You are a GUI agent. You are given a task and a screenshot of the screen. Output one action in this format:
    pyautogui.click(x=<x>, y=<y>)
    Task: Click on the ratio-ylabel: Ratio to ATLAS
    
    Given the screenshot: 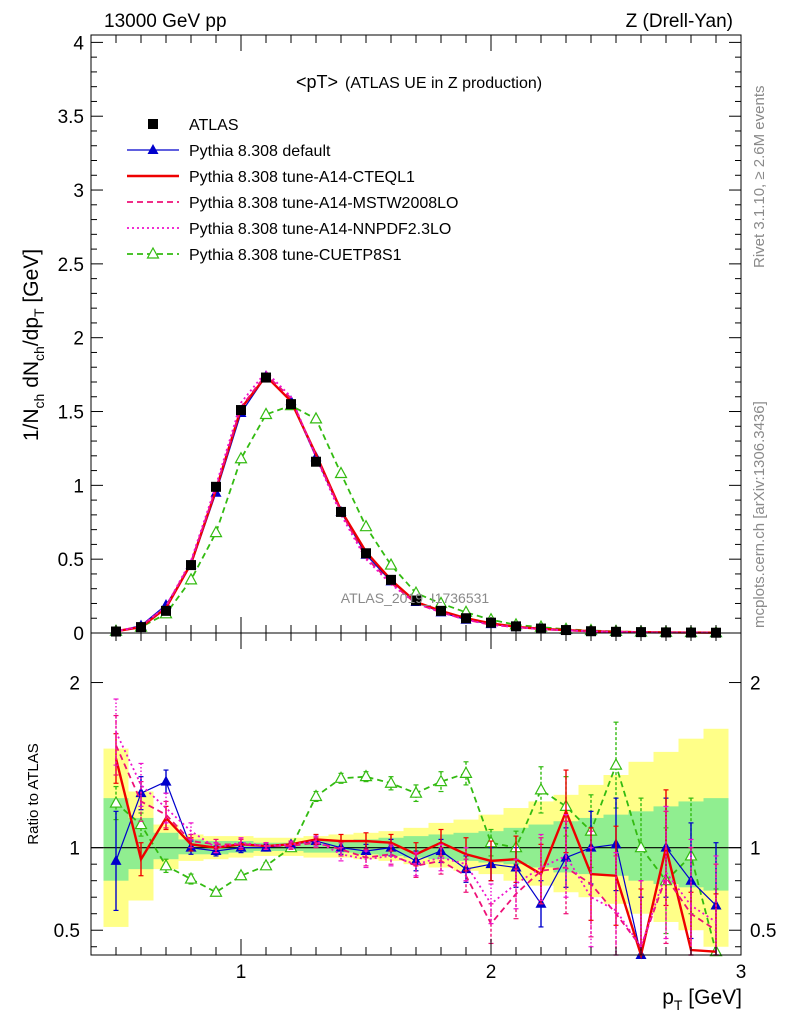 What is the action you would take?
    pyautogui.click(x=33, y=793)
    